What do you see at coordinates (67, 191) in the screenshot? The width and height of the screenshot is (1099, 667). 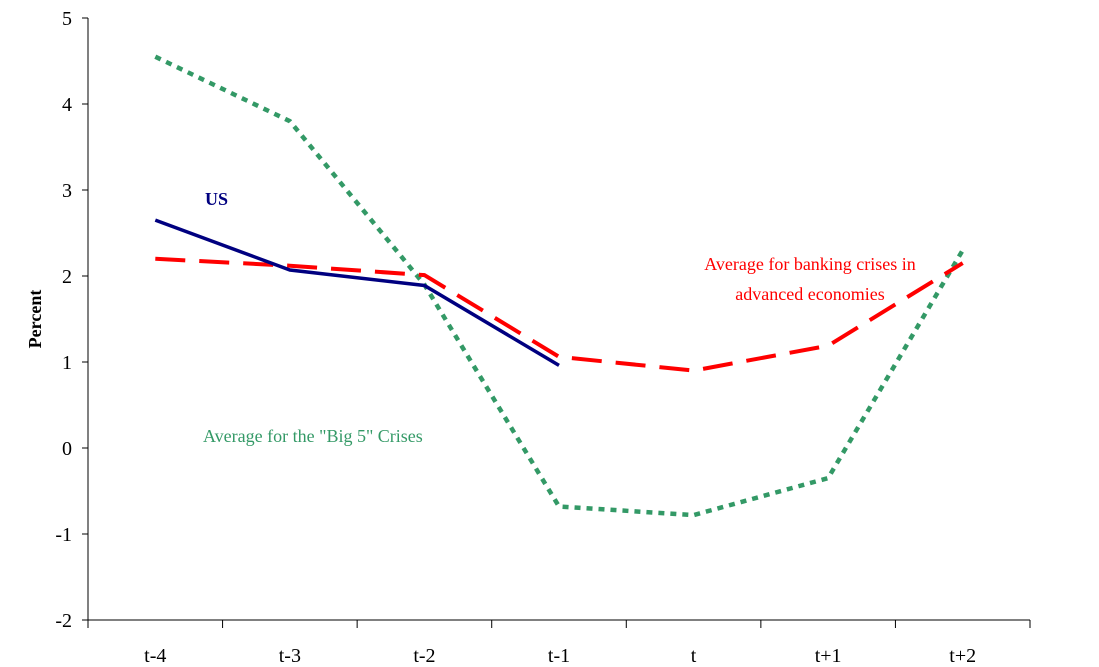 I see `y-tick-label: 3` at bounding box center [67, 191].